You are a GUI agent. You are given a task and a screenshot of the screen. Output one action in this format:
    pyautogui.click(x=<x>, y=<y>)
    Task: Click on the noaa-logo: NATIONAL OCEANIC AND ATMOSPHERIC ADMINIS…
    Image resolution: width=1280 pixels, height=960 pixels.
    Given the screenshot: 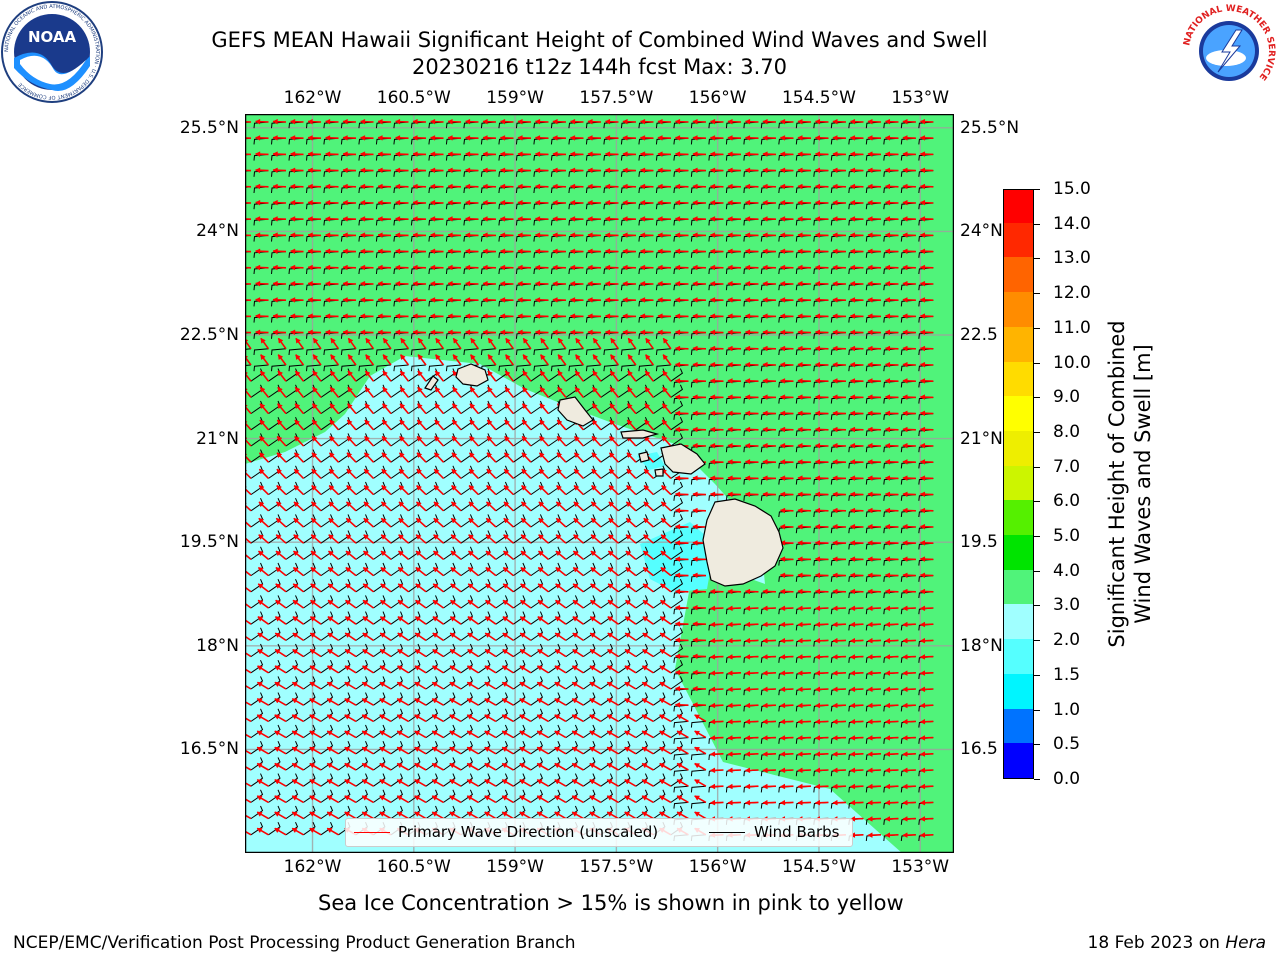 What is the action you would take?
    pyautogui.click(x=52, y=52)
    